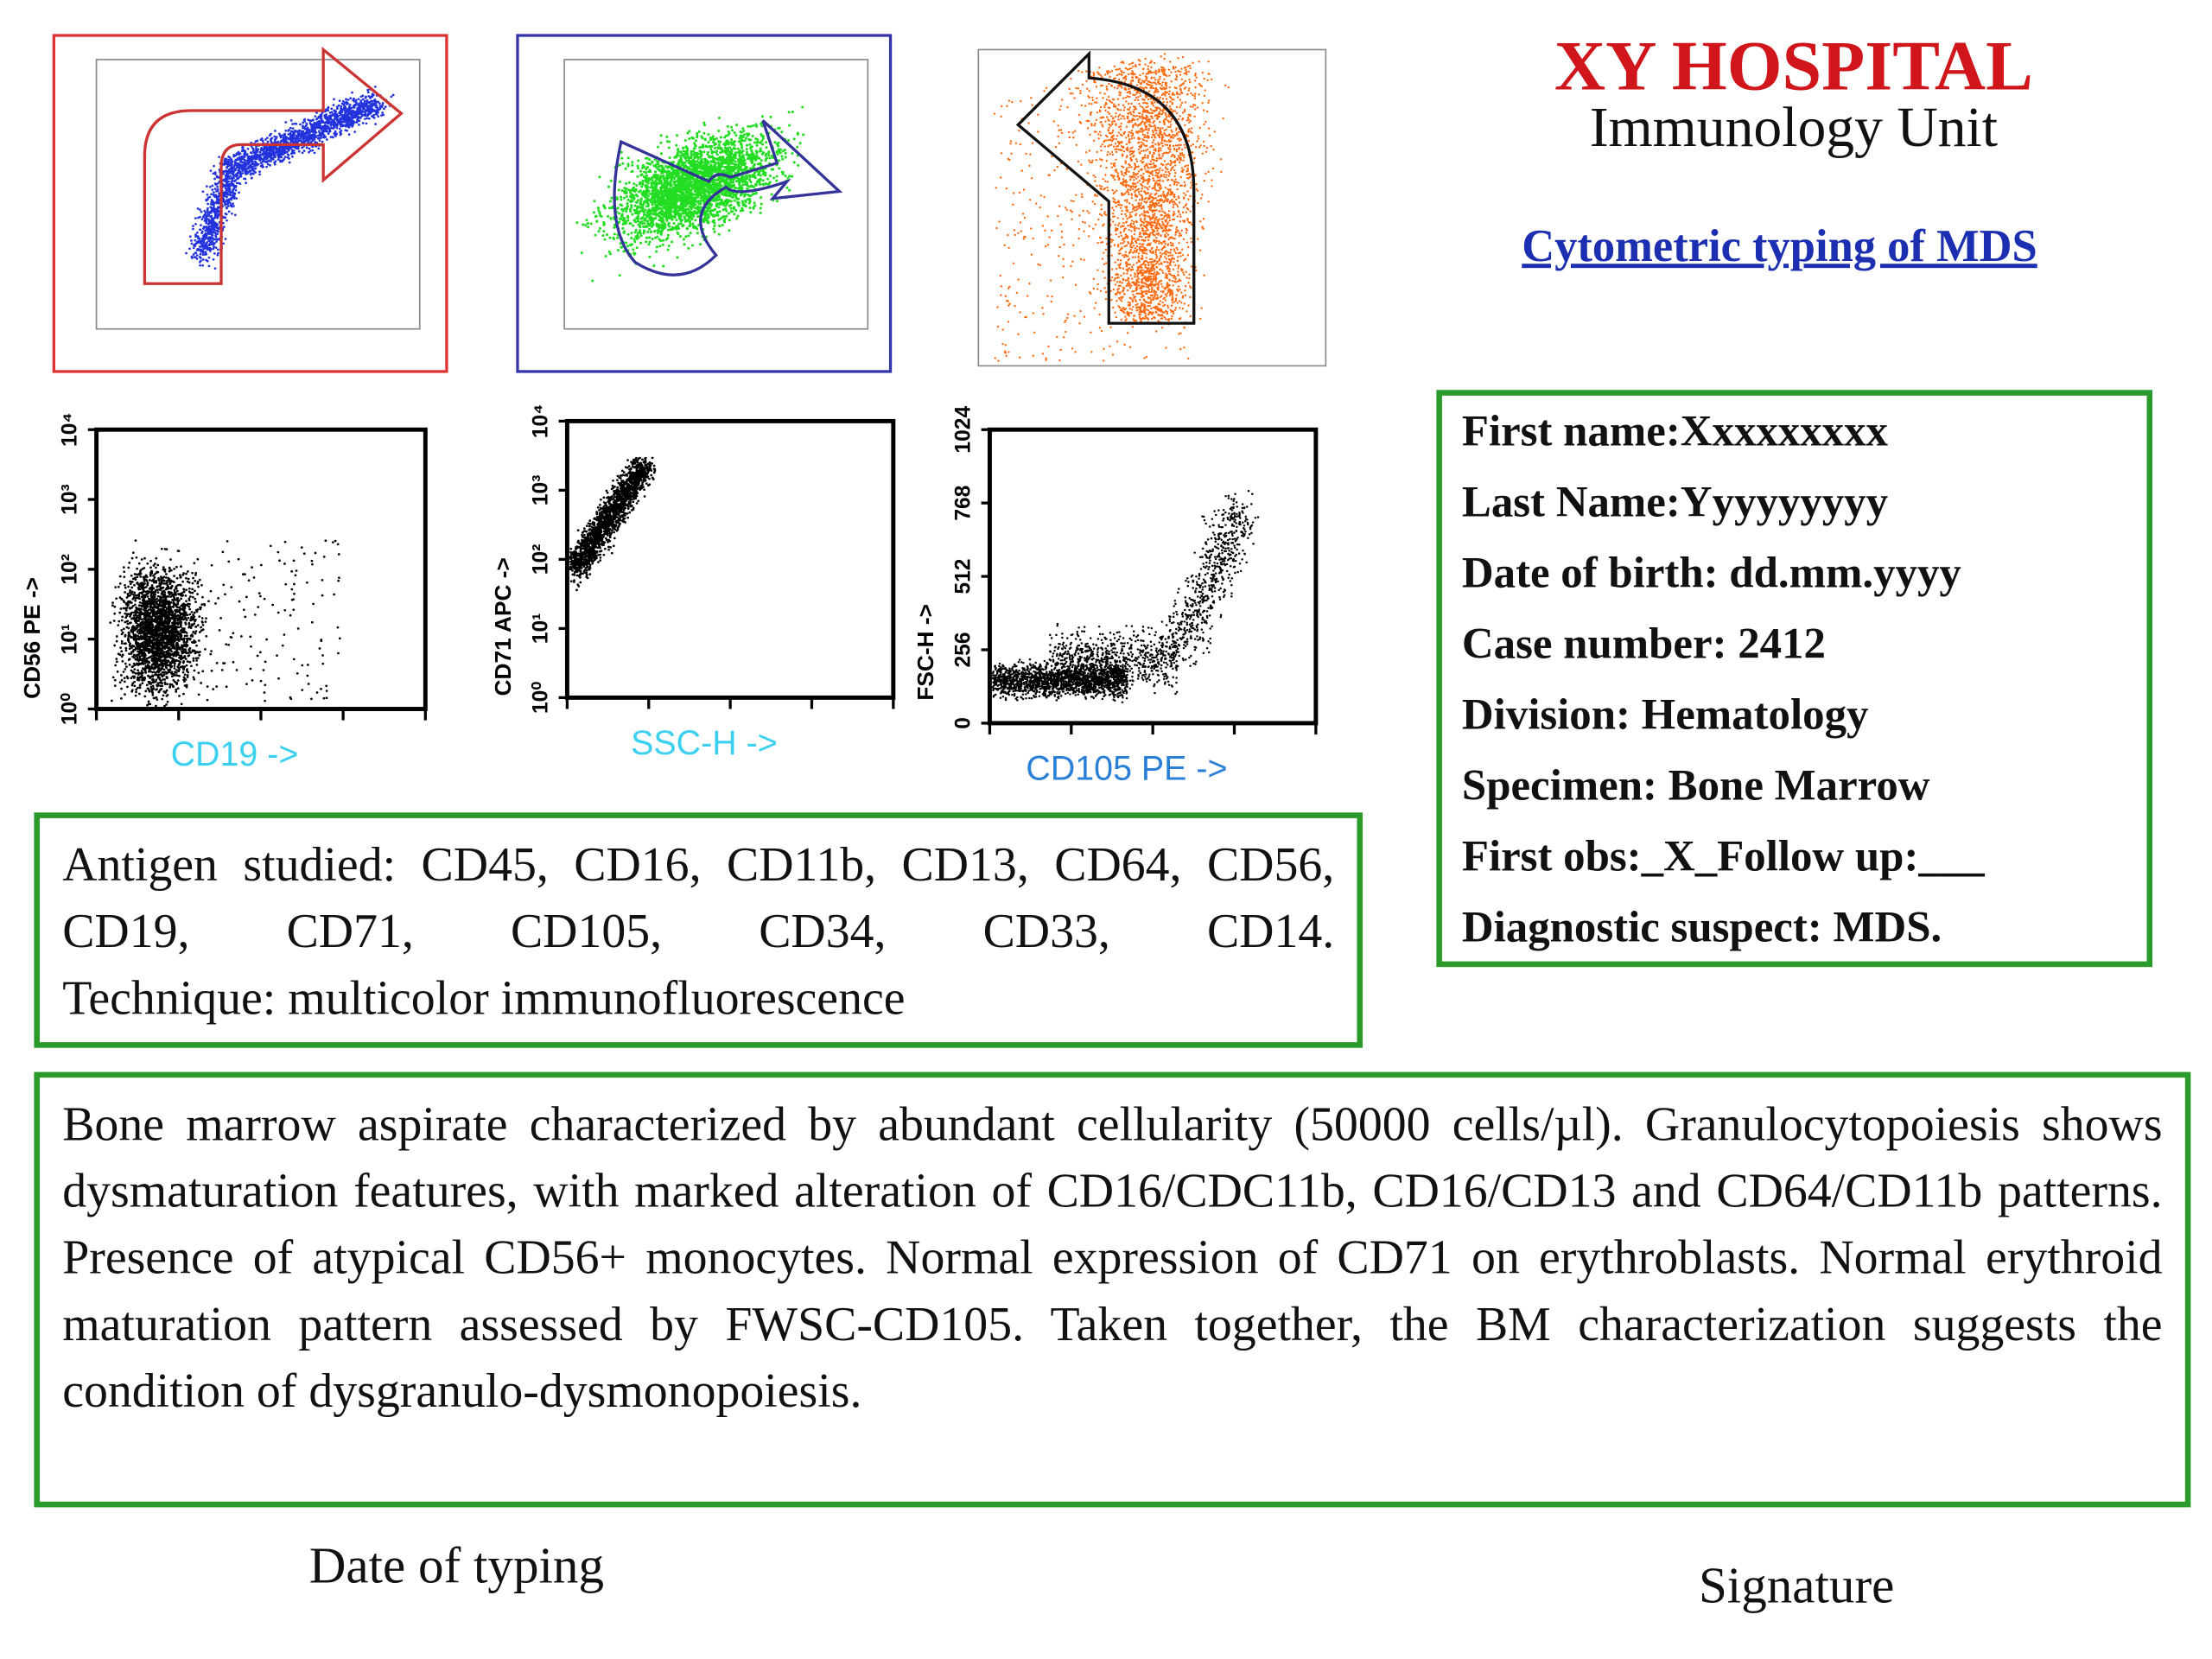 The image size is (2212, 1659). I want to click on hospital-title: XY HOSPITAL, so click(1793, 65).